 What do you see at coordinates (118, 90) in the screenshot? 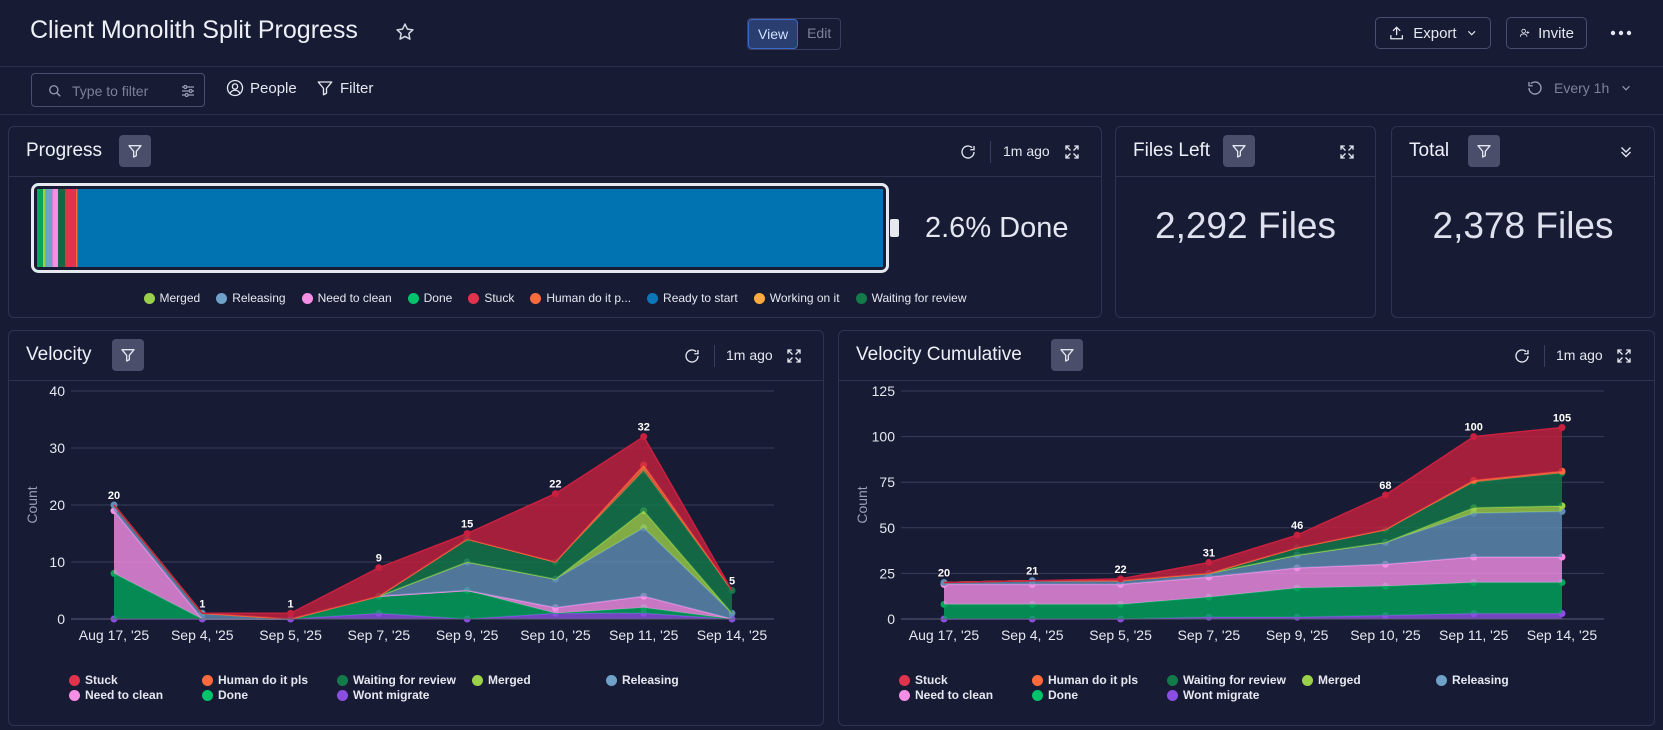
I see `search-input: Type to filter` at bounding box center [118, 90].